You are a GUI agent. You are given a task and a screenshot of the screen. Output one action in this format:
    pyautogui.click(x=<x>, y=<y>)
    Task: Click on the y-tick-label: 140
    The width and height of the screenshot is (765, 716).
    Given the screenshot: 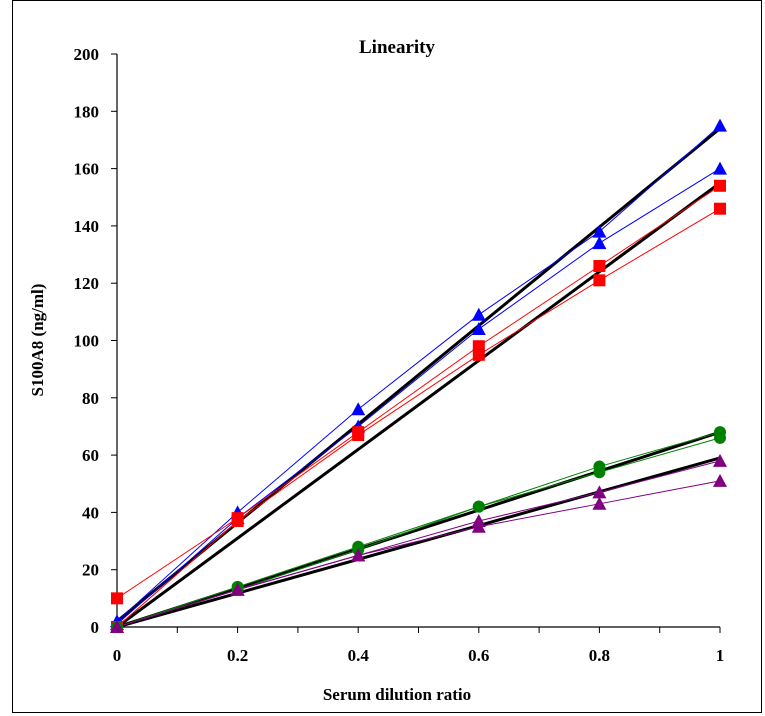 What is the action you would take?
    pyautogui.click(x=87, y=226)
    